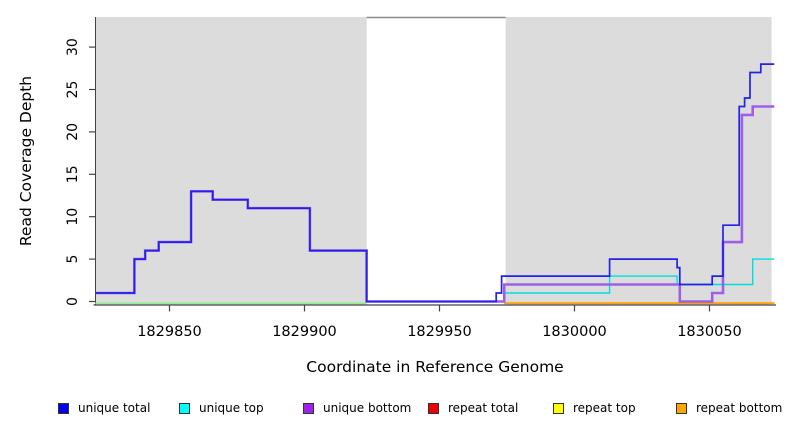 Image resolution: width=792 pixels, height=432 pixels. Describe the element at coordinates (709, 332) in the screenshot. I see `x-tick-label-1830050: 1830050` at that location.